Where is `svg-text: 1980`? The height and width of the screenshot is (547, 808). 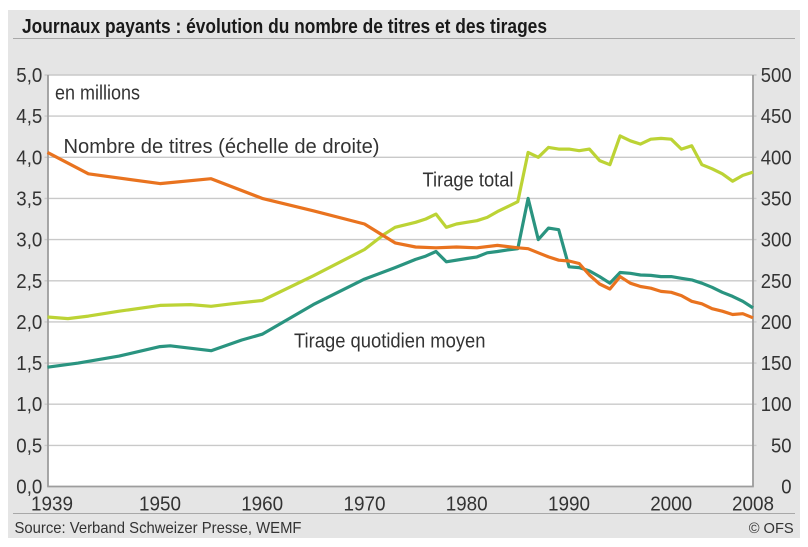
svg-text: 1980 is located at coordinates (467, 504).